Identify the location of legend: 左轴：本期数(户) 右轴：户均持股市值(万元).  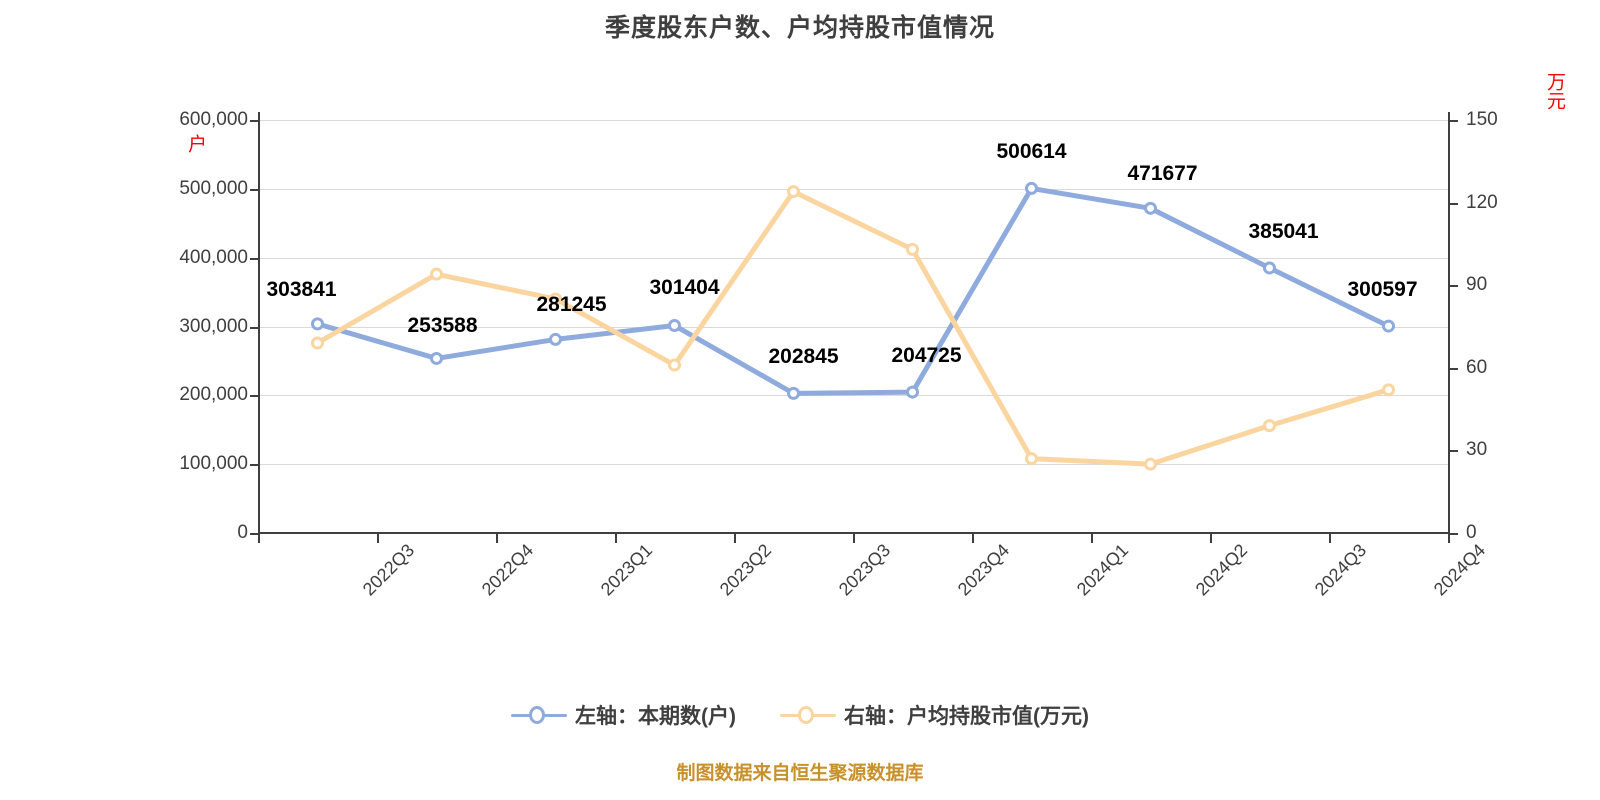
(800, 715).